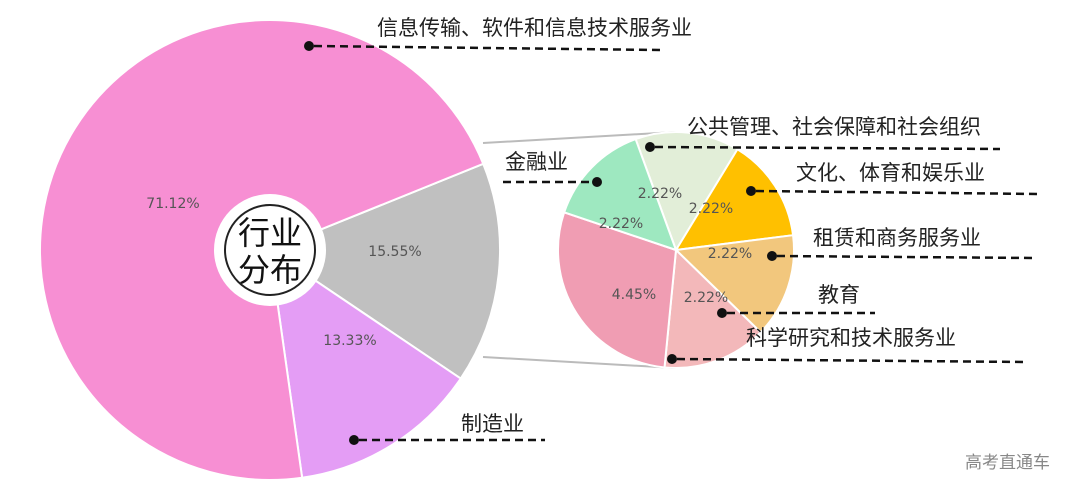  What do you see at coordinates (536, 162) in the screenshot?
I see `category-label-finance: 金融业` at bounding box center [536, 162].